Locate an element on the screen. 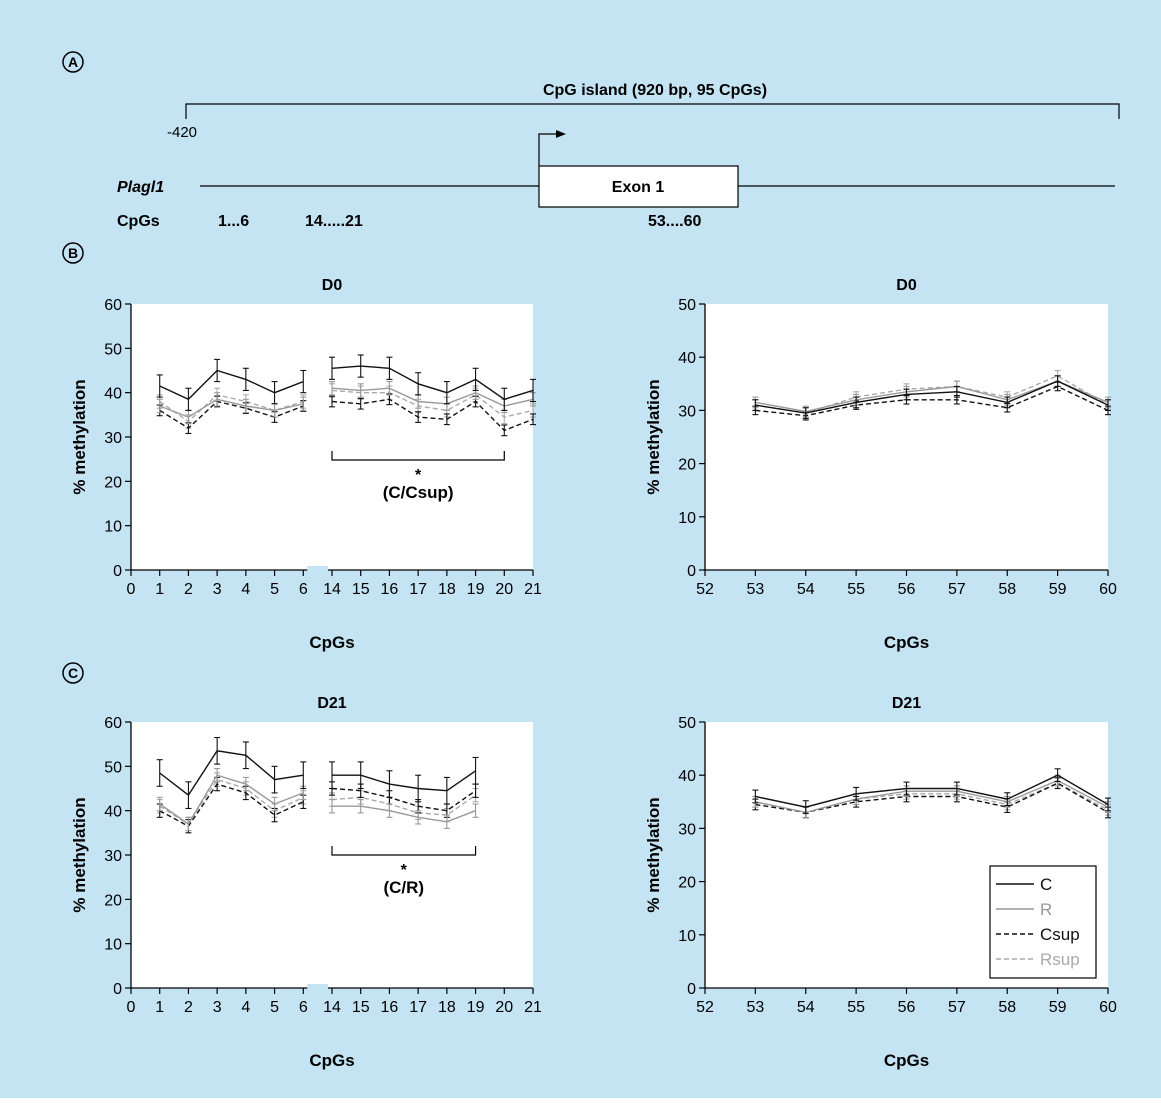 This screenshot has width=1161, height=1103. legend-label-c: C is located at coordinates (1046, 884).